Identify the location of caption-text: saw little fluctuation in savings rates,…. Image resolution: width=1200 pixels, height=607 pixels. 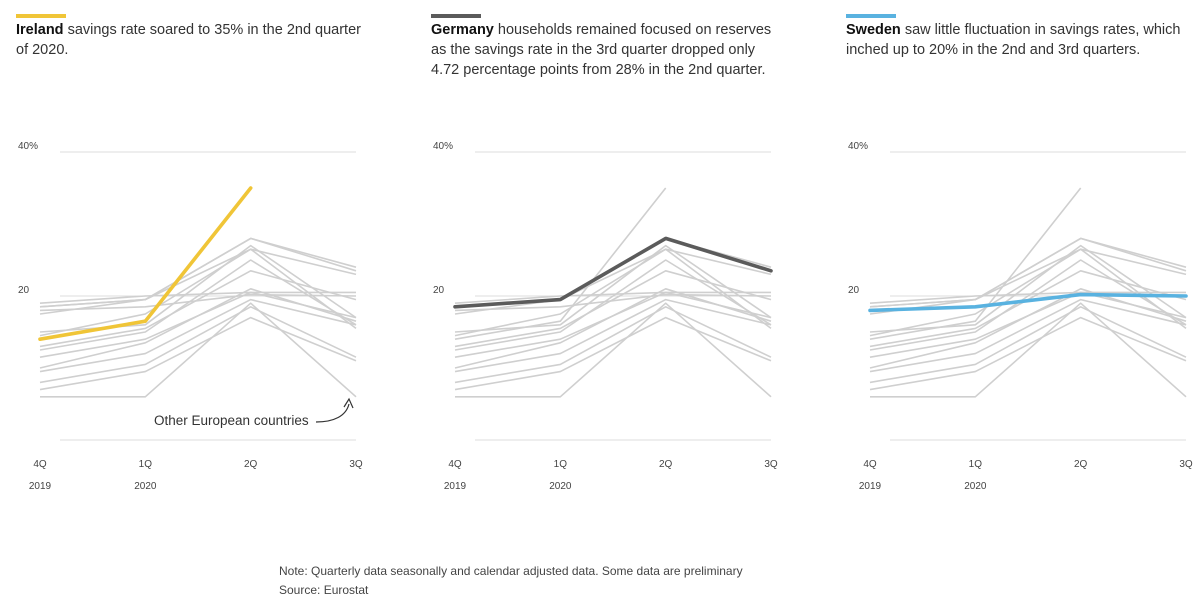
(1013, 40).